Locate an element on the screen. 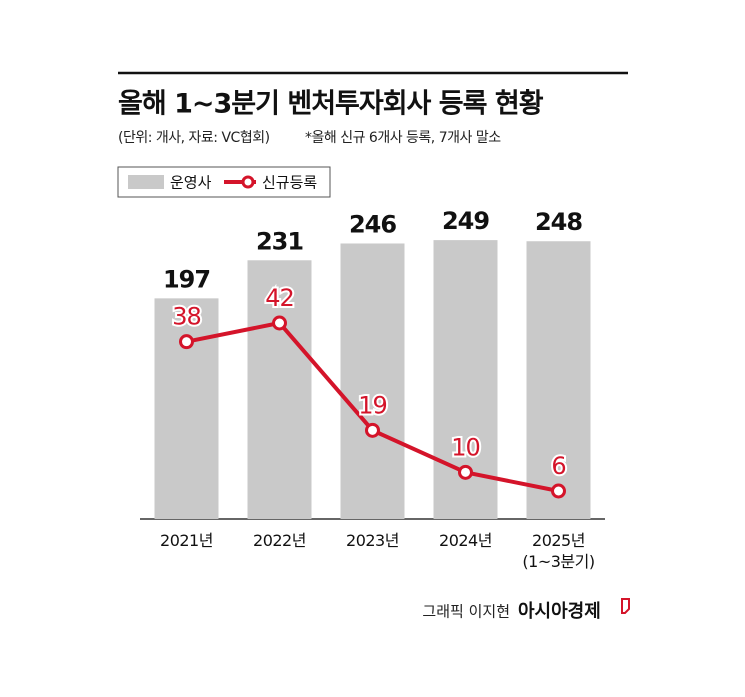 The image size is (745, 697). point-value-label: 19 is located at coordinates (372, 405).